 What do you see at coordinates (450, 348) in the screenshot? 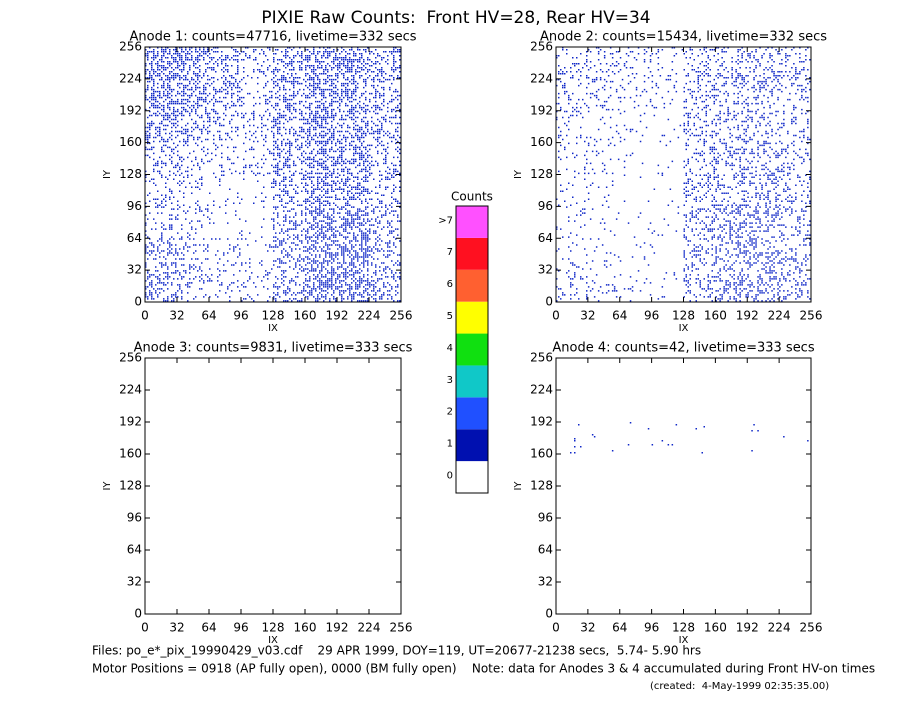
I see `colorbar-label: 4` at bounding box center [450, 348].